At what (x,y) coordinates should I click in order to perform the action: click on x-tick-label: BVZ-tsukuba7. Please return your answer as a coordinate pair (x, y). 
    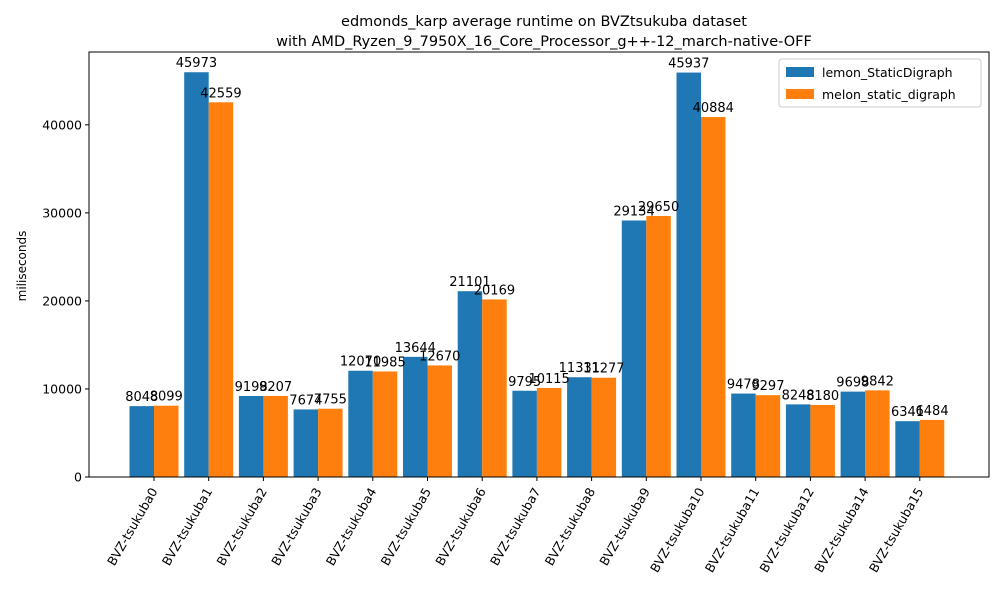
    Looking at the image, I should click on (515, 526).